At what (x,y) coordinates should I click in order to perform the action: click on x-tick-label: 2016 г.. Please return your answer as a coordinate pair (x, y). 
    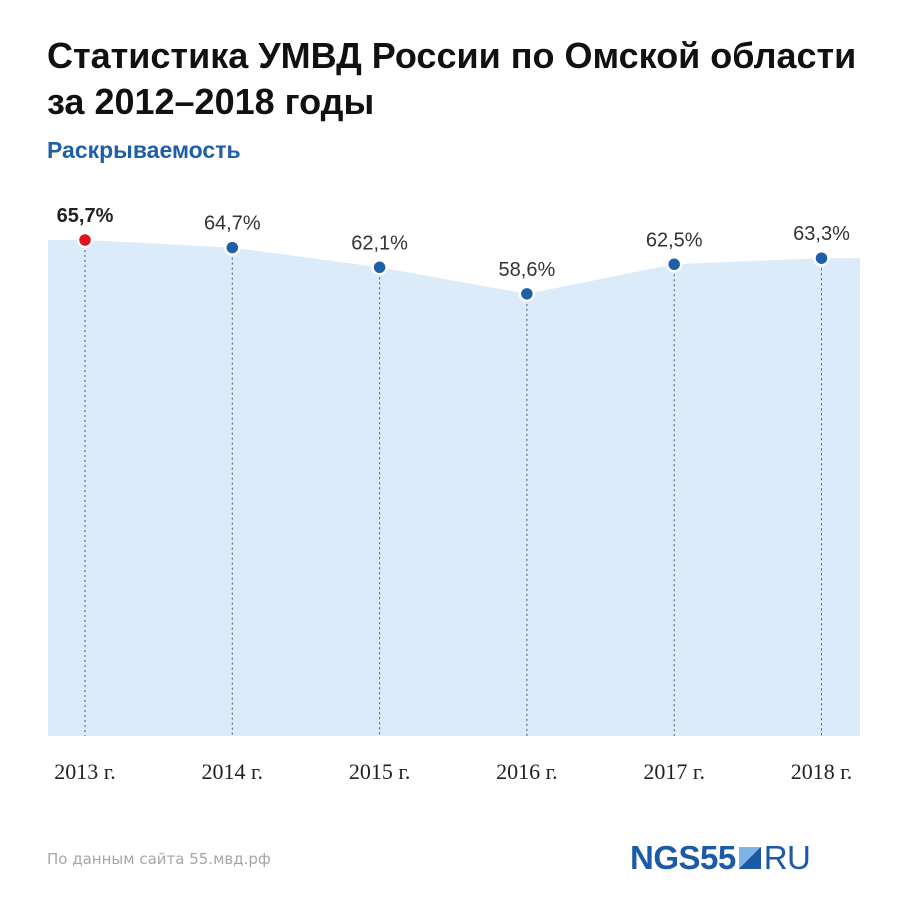
    Looking at the image, I should click on (527, 771).